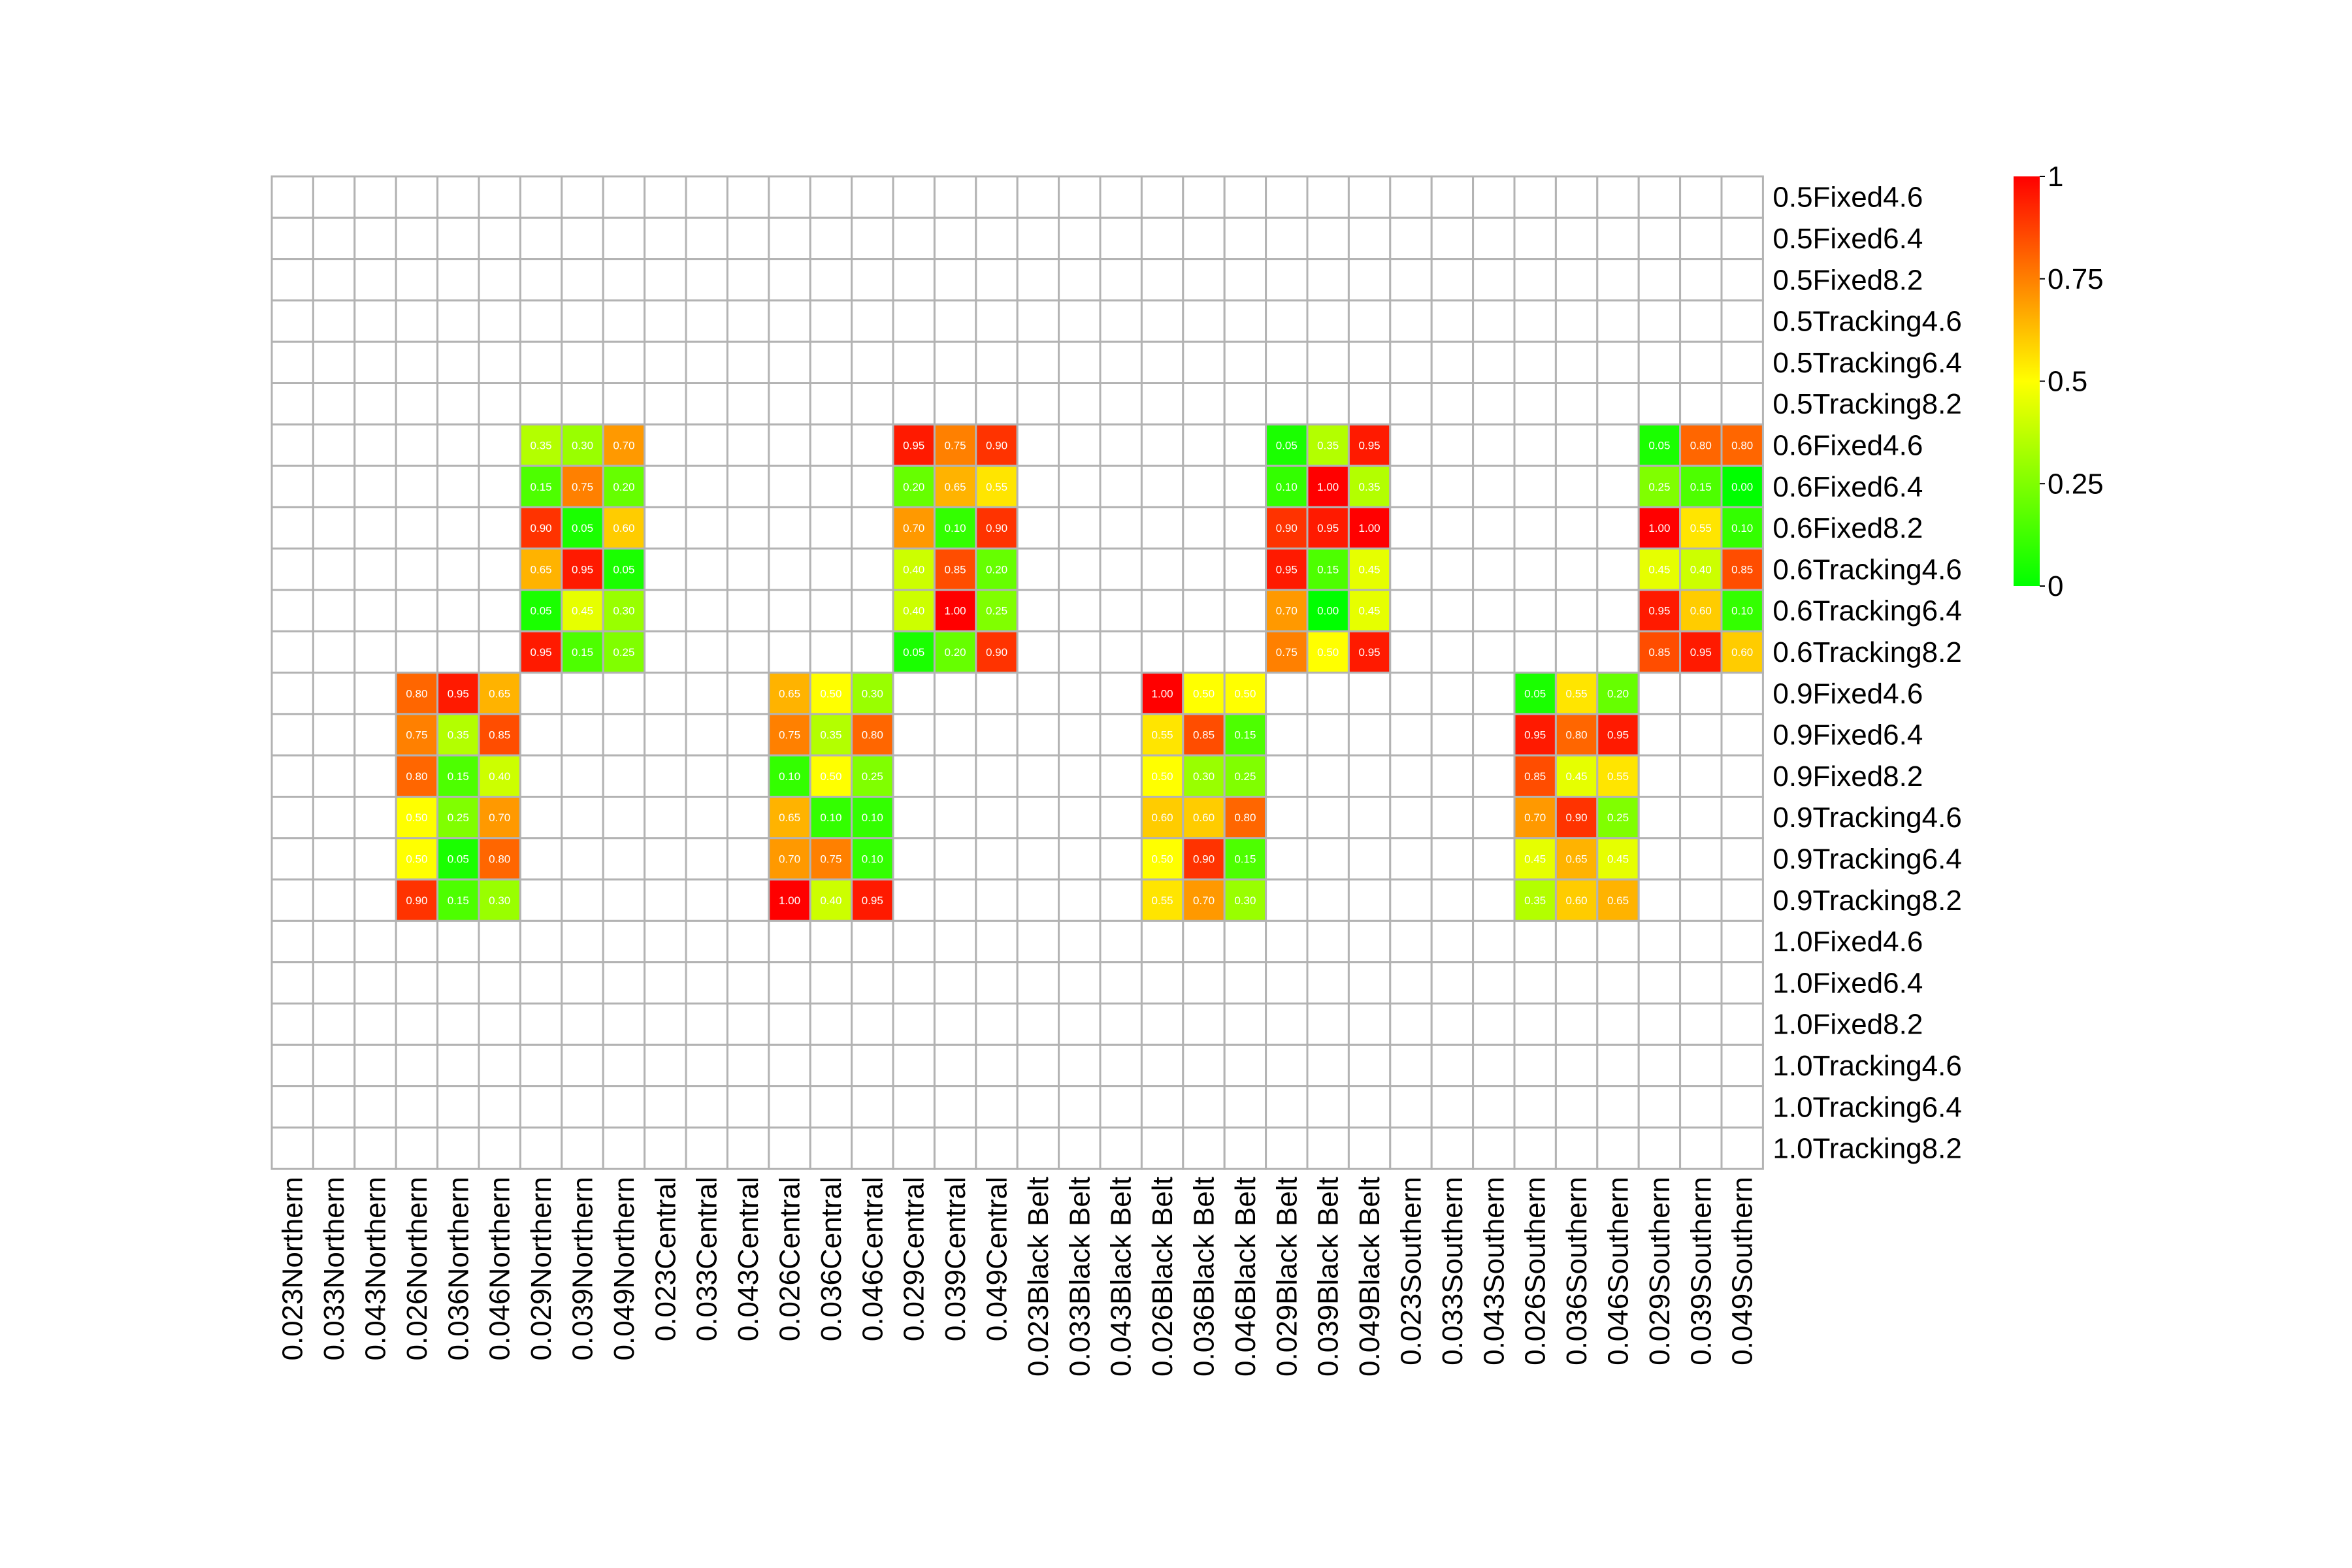 This screenshot has width=2352, height=1568. I want to click on heatmap-cell-label: 0.00, so click(1328, 611).